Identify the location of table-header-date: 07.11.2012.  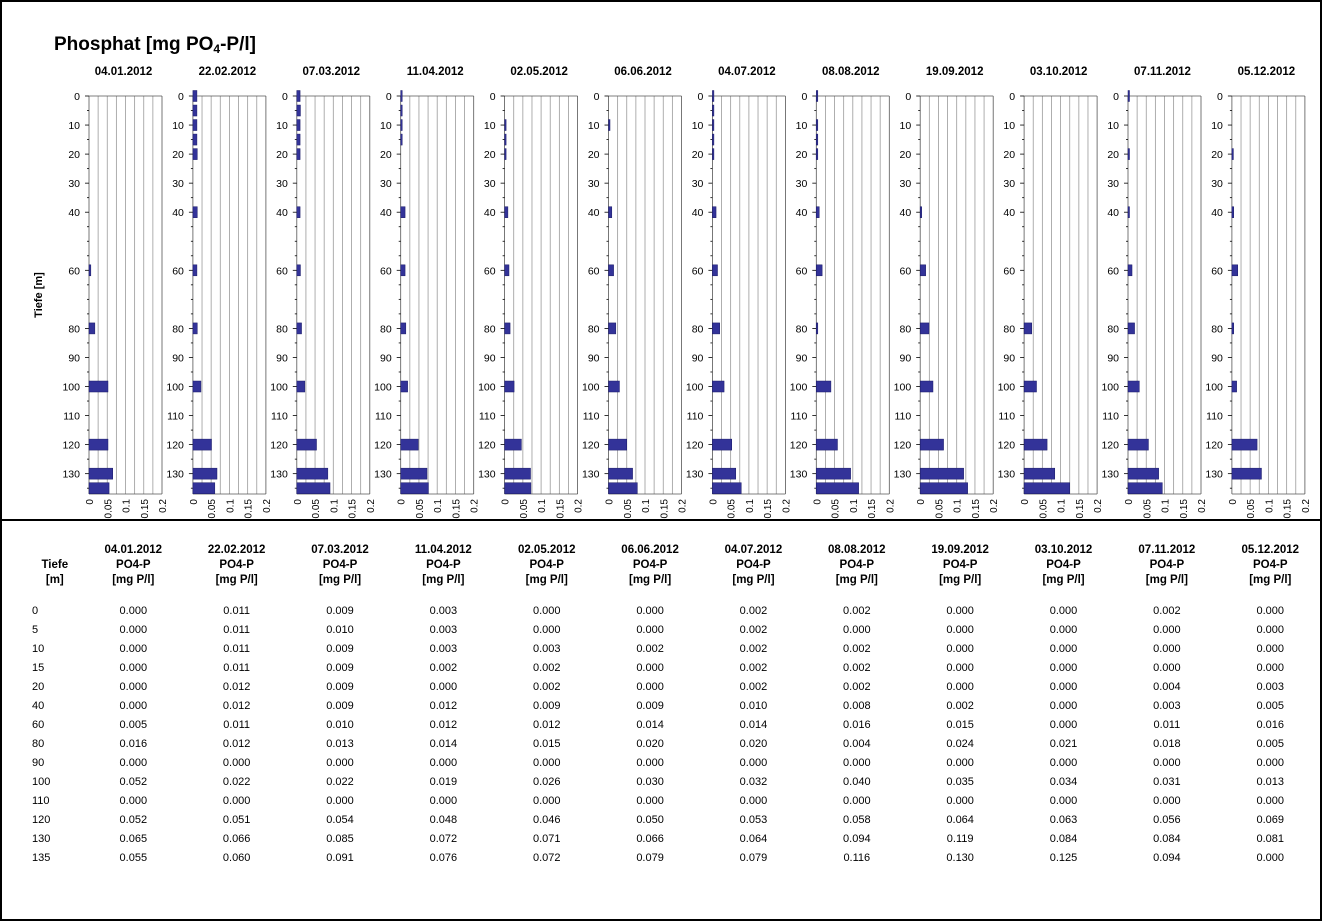
(1167, 550).